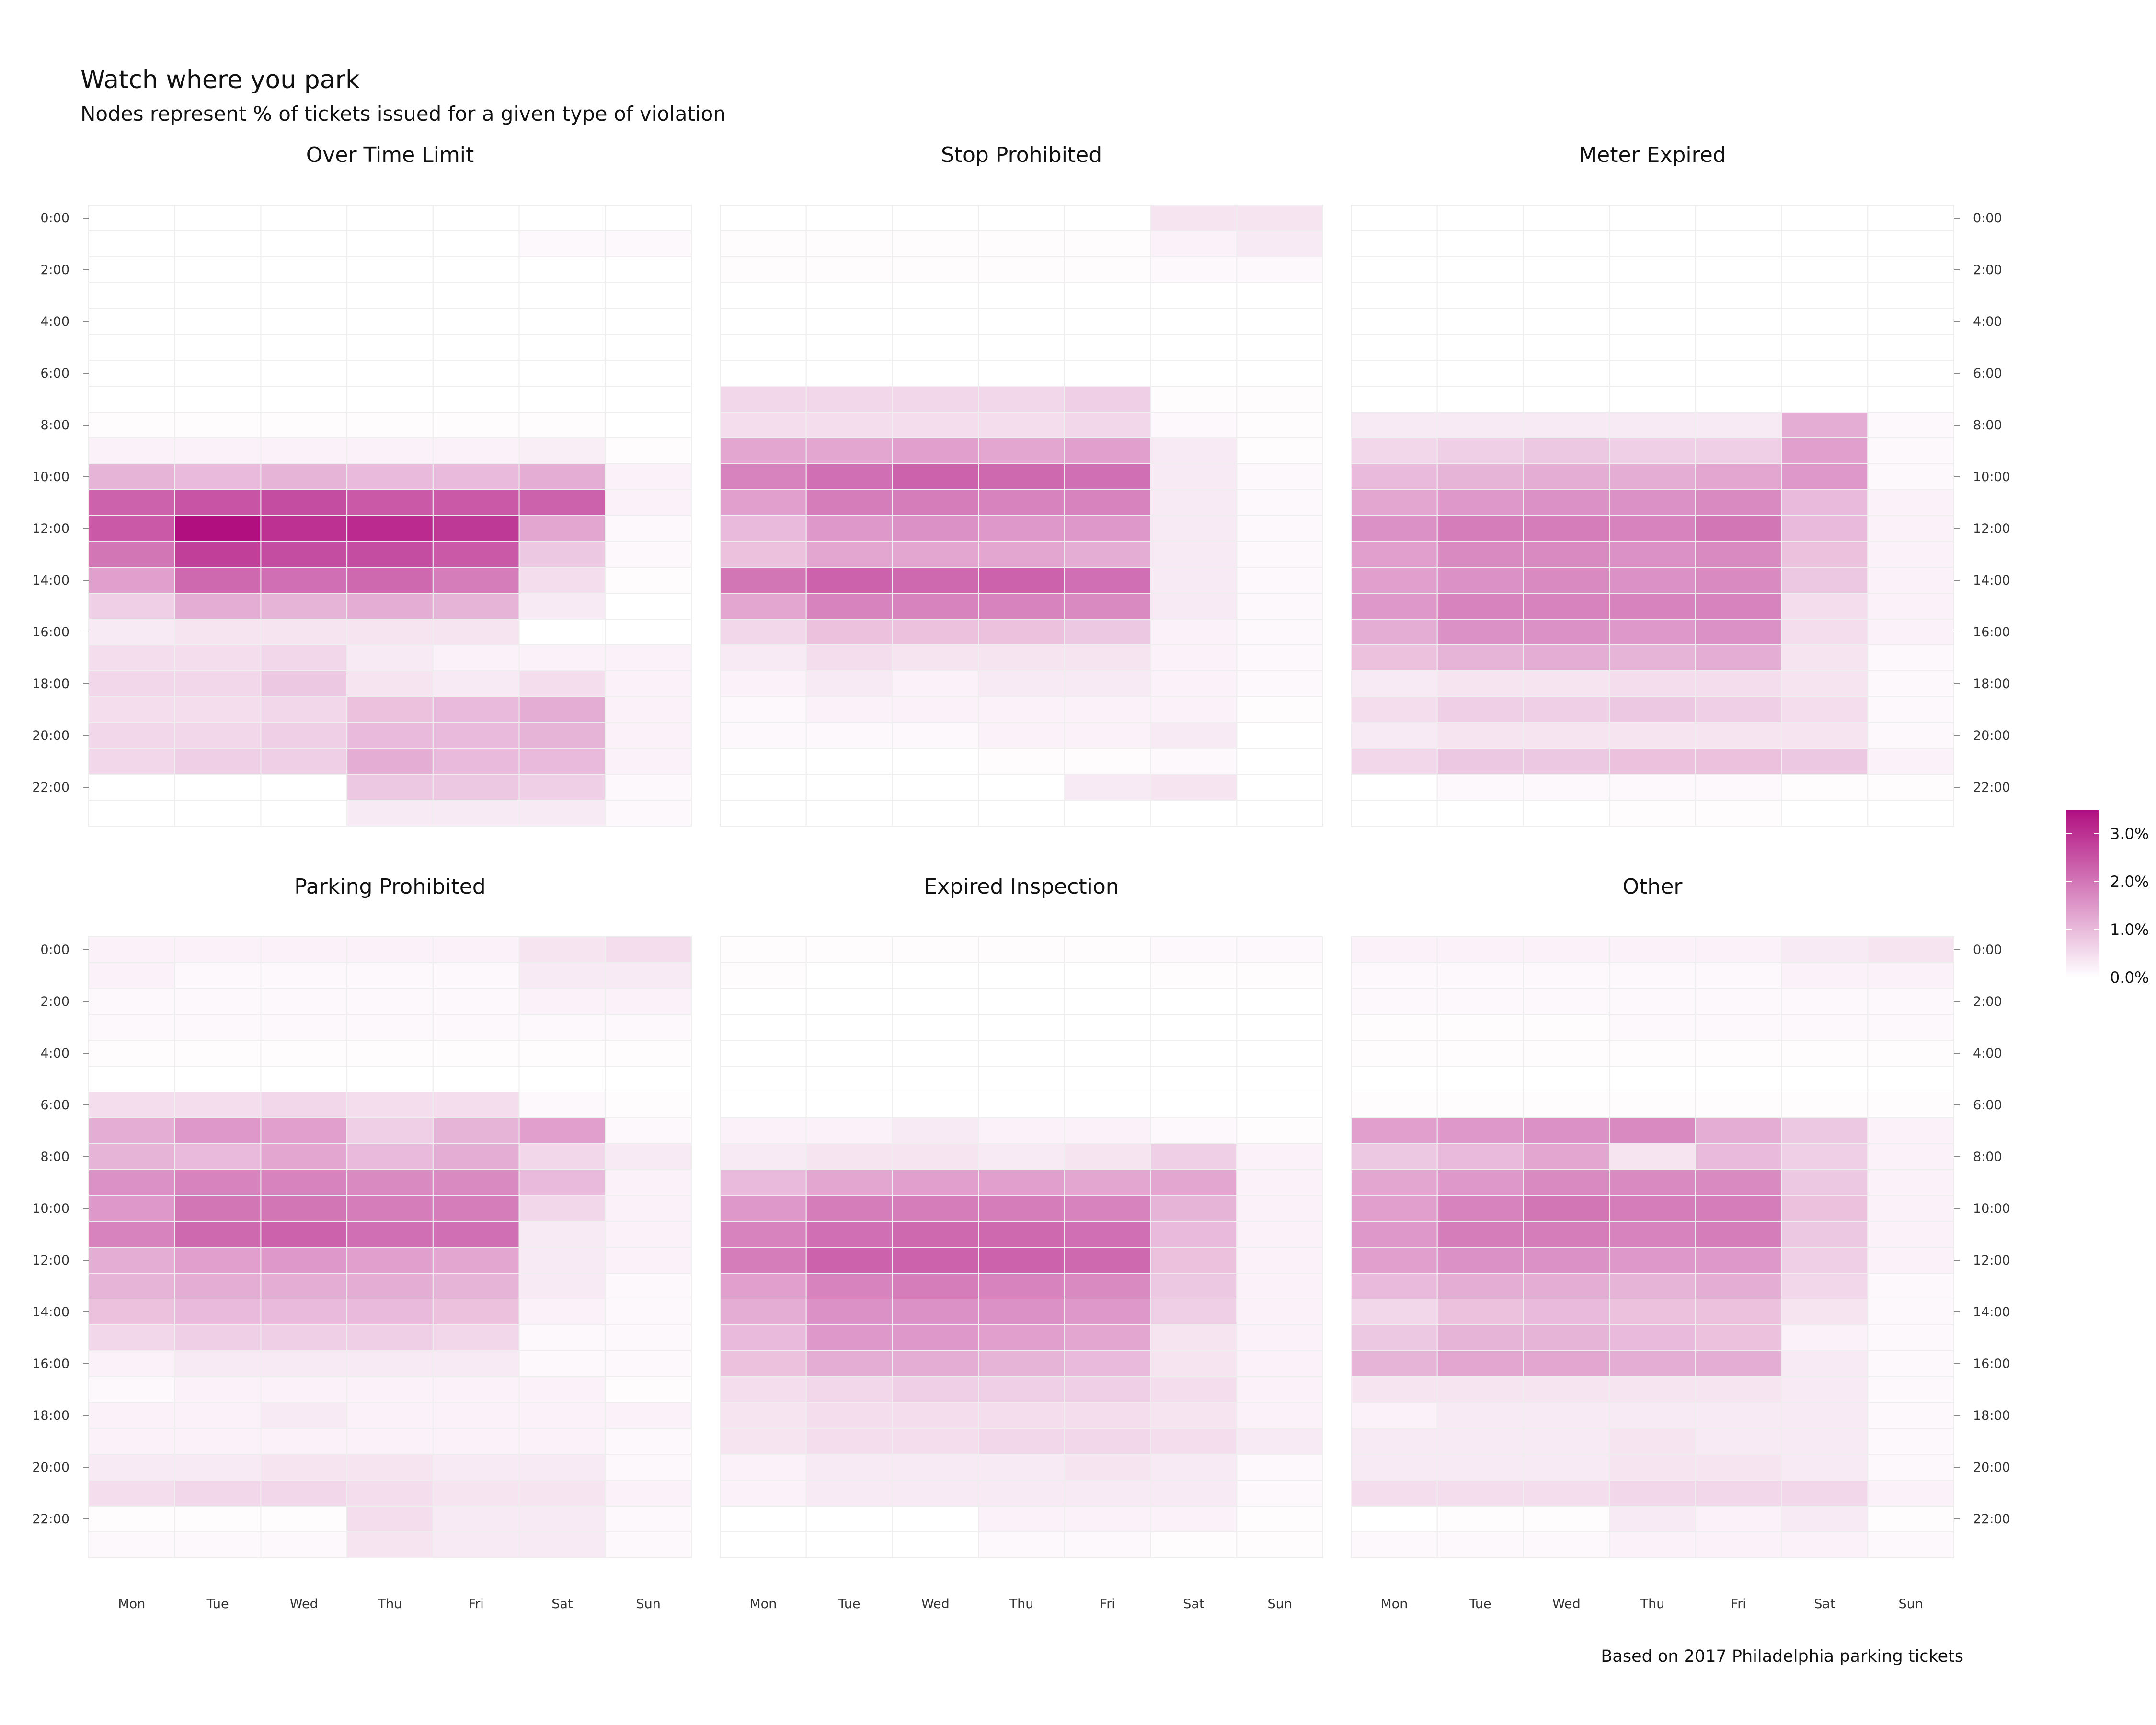 Image resolution: width=2156 pixels, height=1725 pixels. Describe the element at coordinates (1992, 1364) in the screenshot. I see `hour-tick-label: 16:00` at that location.